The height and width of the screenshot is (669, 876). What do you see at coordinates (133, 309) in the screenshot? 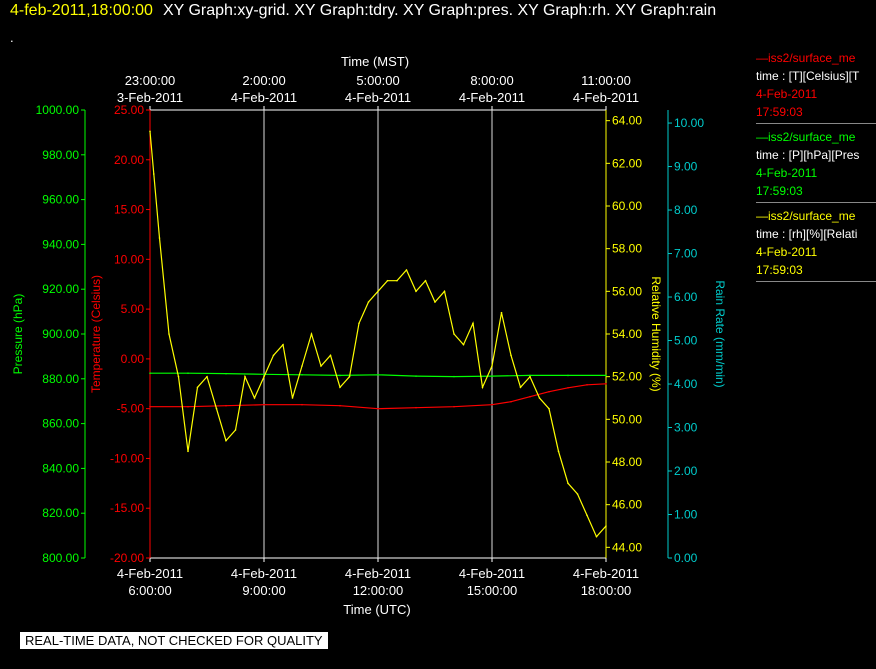
I see `temperature-tick-label: 5.00` at bounding box center [133, 309].